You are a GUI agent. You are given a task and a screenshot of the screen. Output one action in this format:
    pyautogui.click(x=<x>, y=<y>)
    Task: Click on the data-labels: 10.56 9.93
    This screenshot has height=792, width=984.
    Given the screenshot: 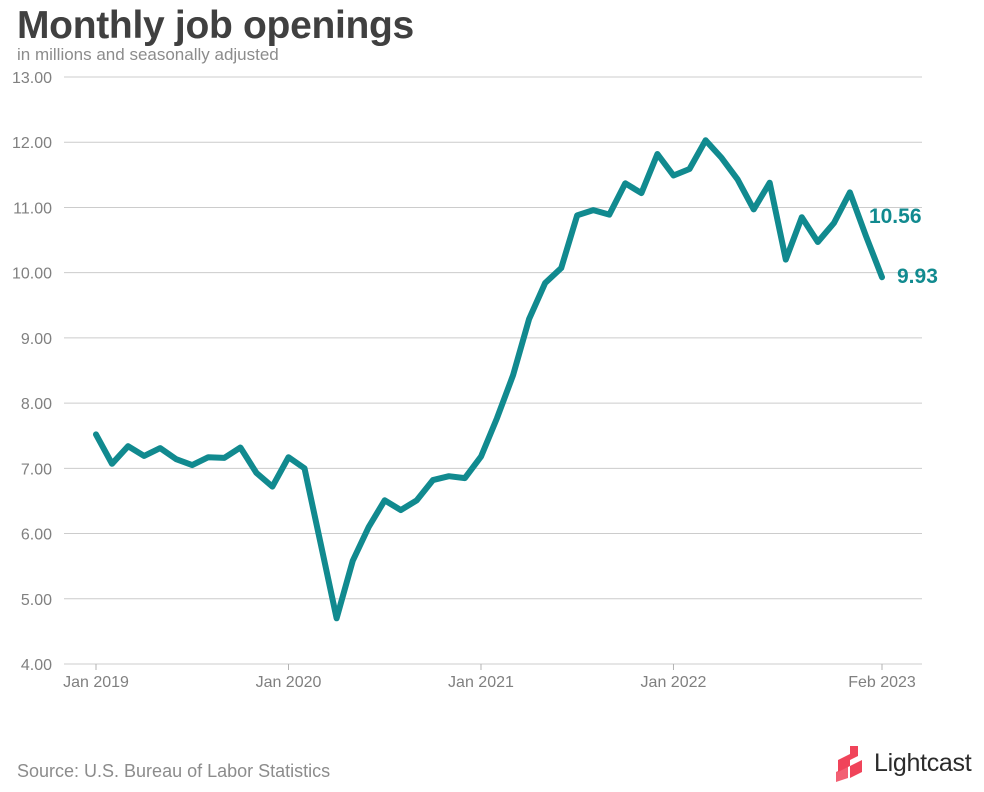 What is the action you would take?
    pyautogui.click(x=903, y=246)
    